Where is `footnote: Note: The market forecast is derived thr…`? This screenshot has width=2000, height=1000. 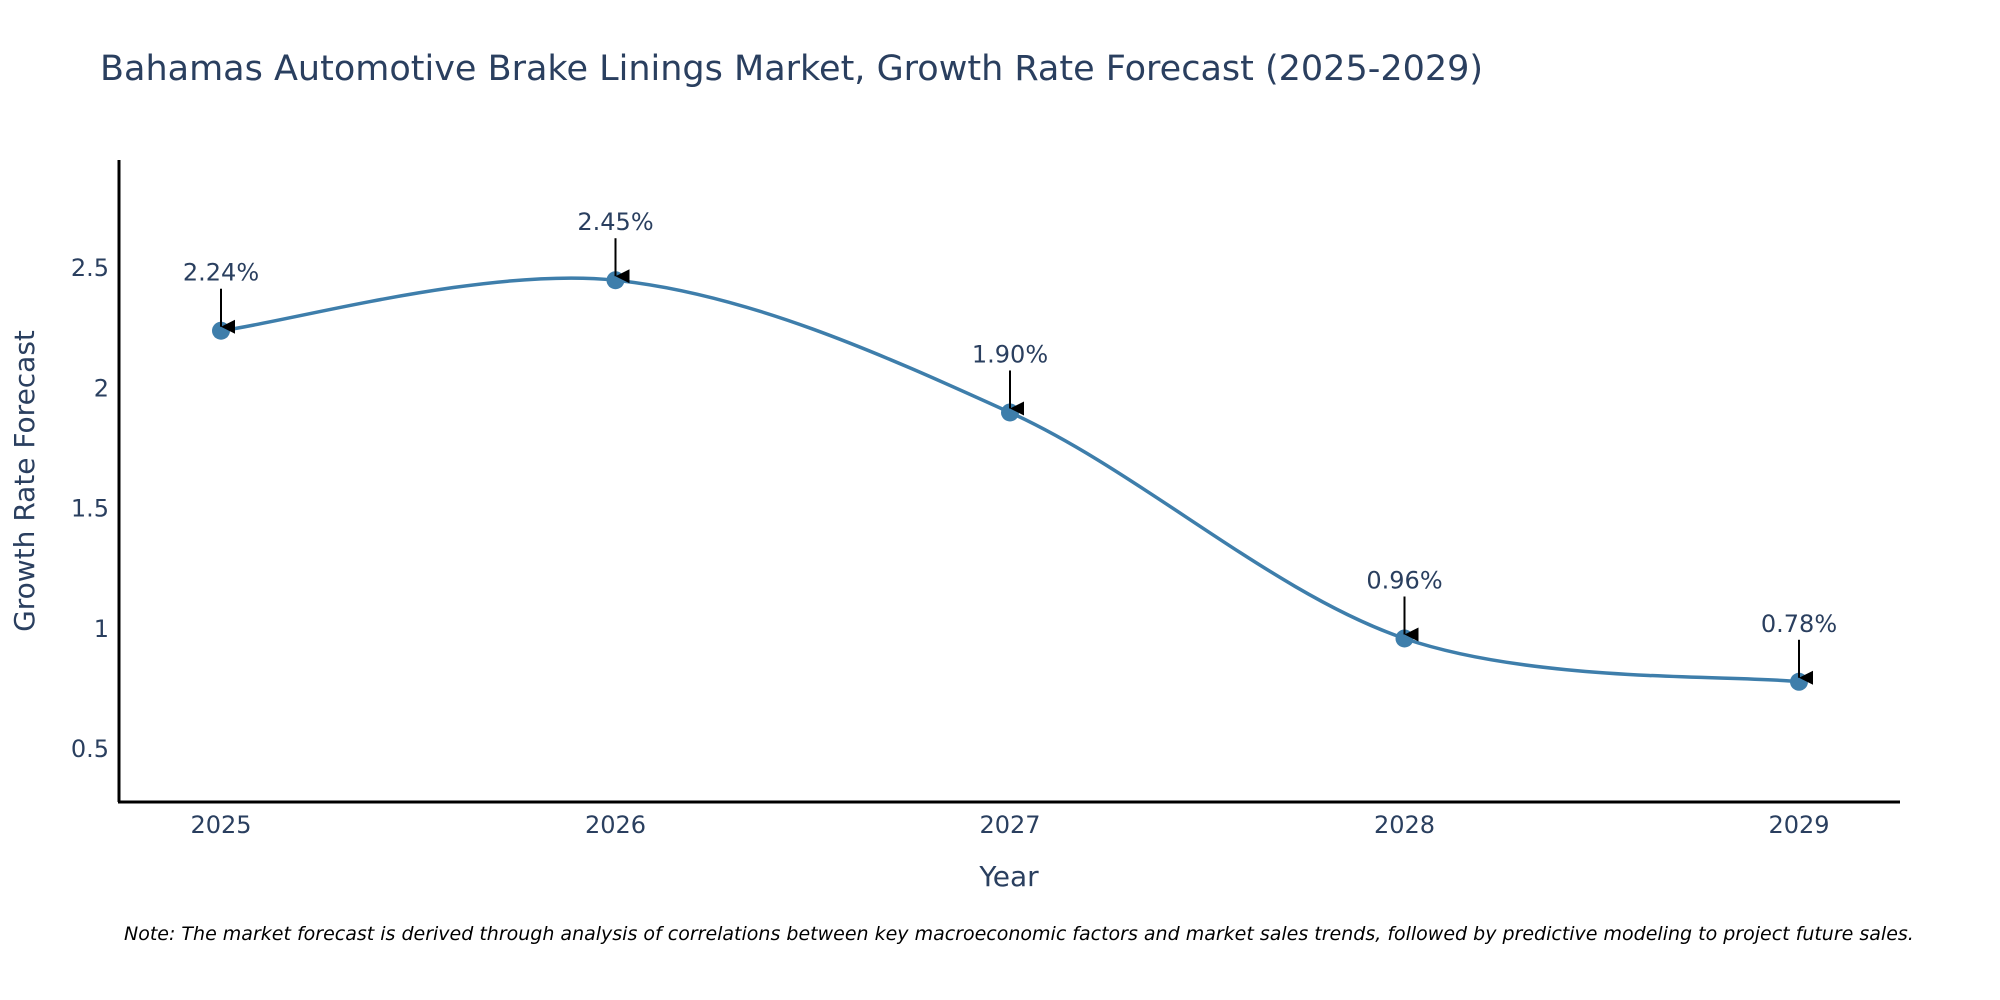
footnote: Note: The market forecast is derived thr… is located at coordinates (1019, 934).